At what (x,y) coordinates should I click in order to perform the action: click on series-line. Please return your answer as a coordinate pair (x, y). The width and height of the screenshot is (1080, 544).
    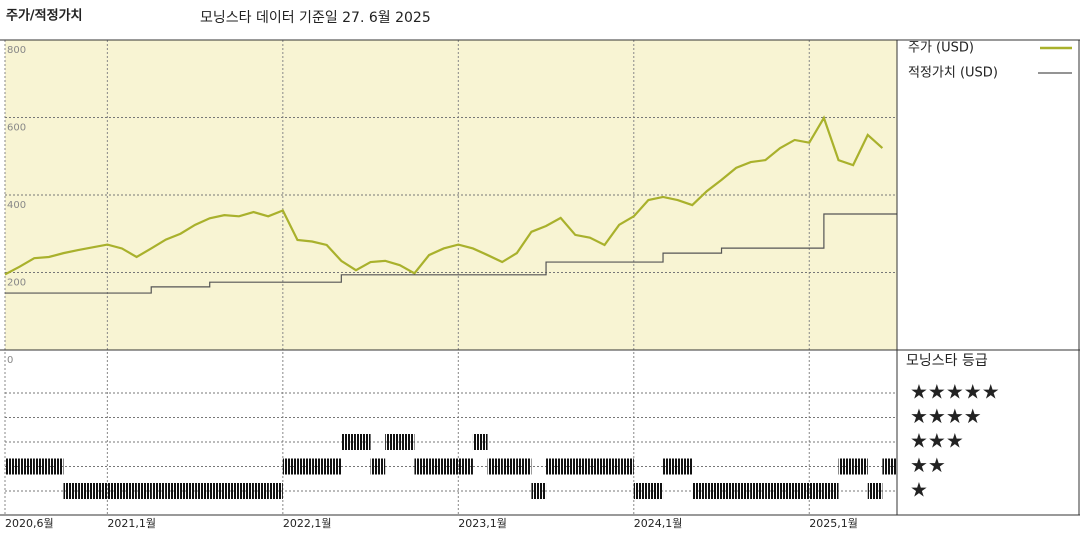
    Looking at the image, I should click on (451, 253).